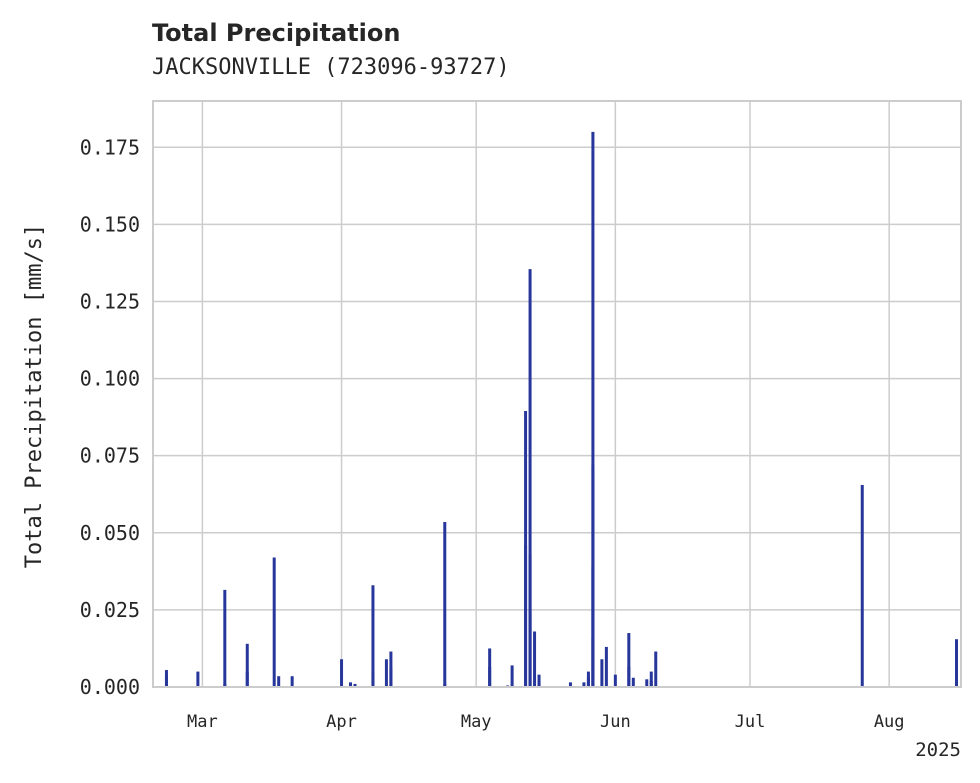 This screenshot has width=980, height=783. I want to click on y-tick-label: 0.075, so click(110, 456).